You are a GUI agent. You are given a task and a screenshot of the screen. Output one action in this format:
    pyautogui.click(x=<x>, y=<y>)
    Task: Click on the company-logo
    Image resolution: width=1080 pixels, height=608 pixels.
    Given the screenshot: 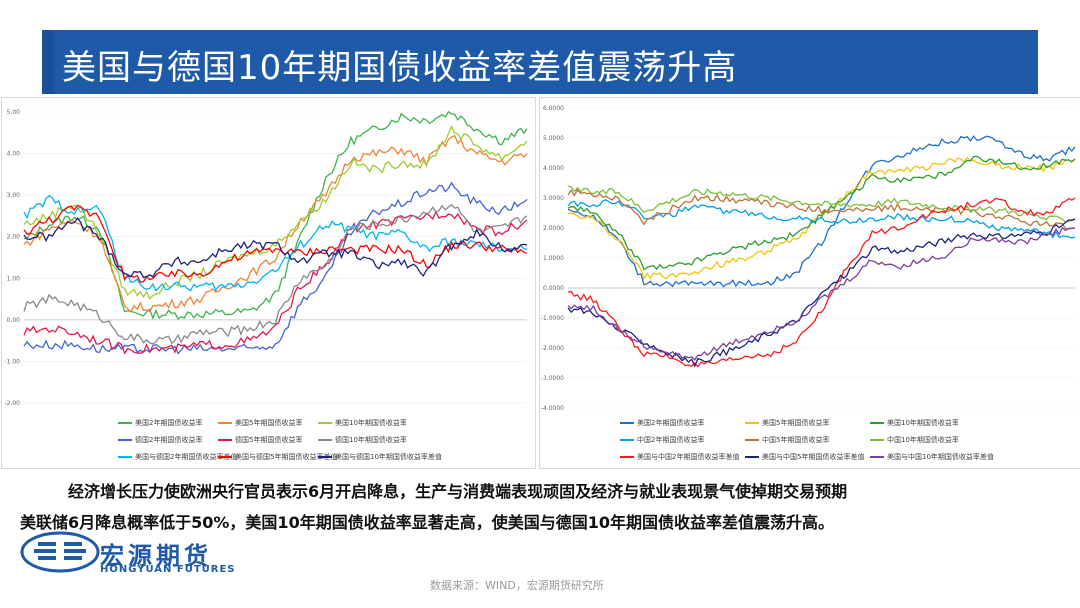 What is the action you would take?
    pyautogui.click(x=170, y=552)
    